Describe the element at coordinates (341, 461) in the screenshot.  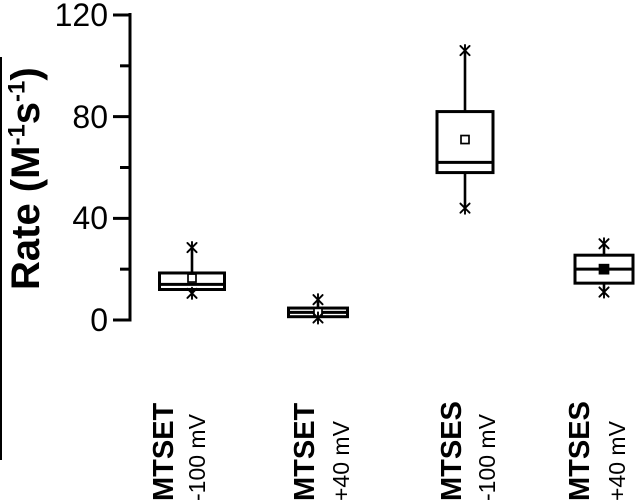
I see `category-condition-2: +40 mV` at that location.